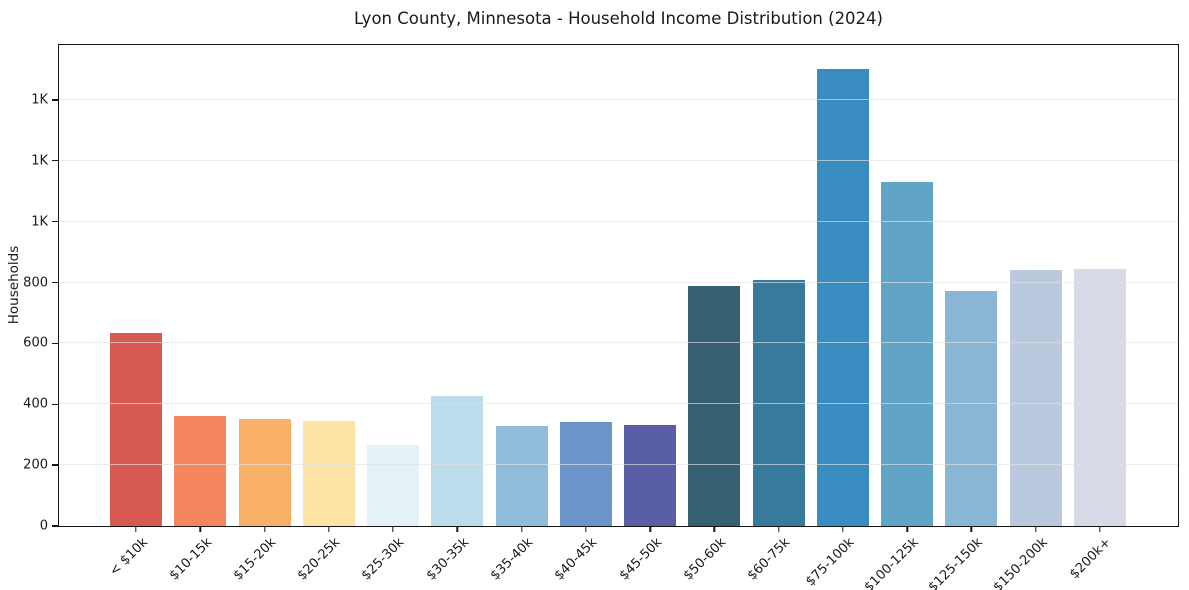 Image resolution: width=1189 pixels, height=590 pixels. Describe the element at coordinates (43, 526) in the screenshot. I see `y-tick-label: 0` at that location.